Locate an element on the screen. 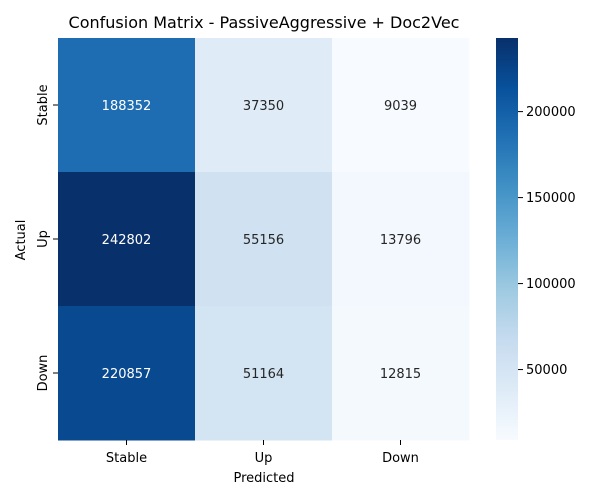  cell-value-label: 55156 is located at coordinates (263, 240).